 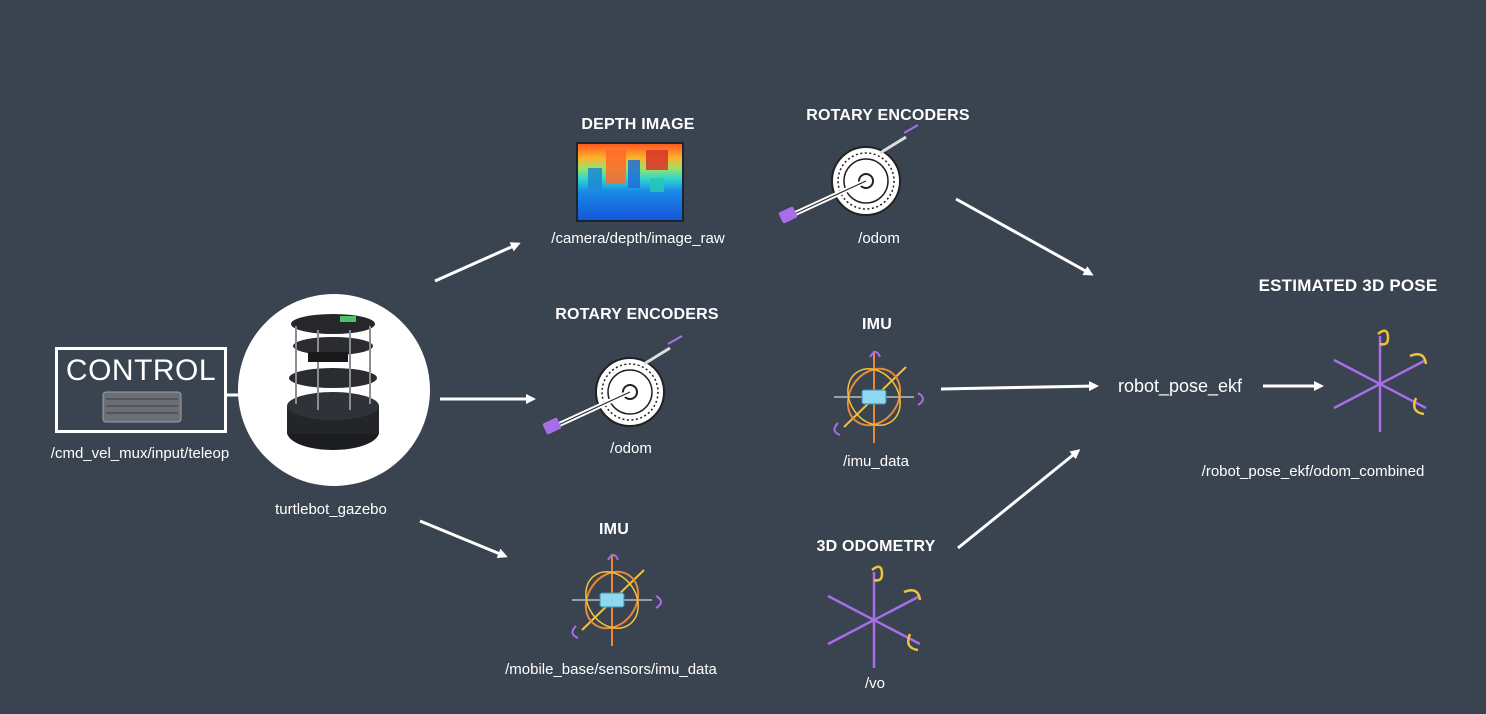 What do you see at coordinates (888, 115) in the screenshot?
I see `encoders-right-title: ROTARY ENCODERS` at bounding box center [888, 115].